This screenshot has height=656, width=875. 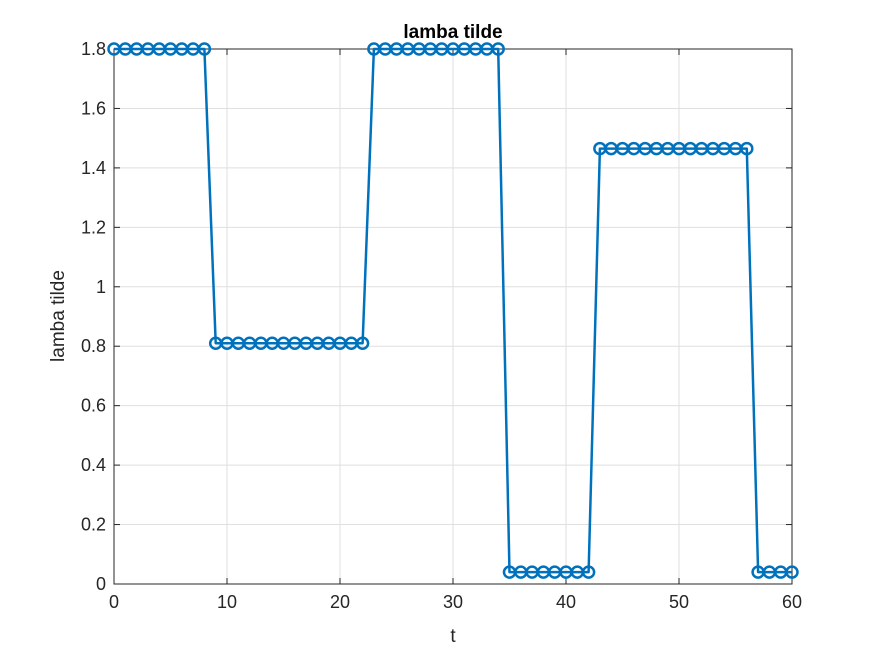 What do you see at coordinates (566, 602) in the screenshot?
I see `x-tick-label: 40` at bounding box center [566, 602].